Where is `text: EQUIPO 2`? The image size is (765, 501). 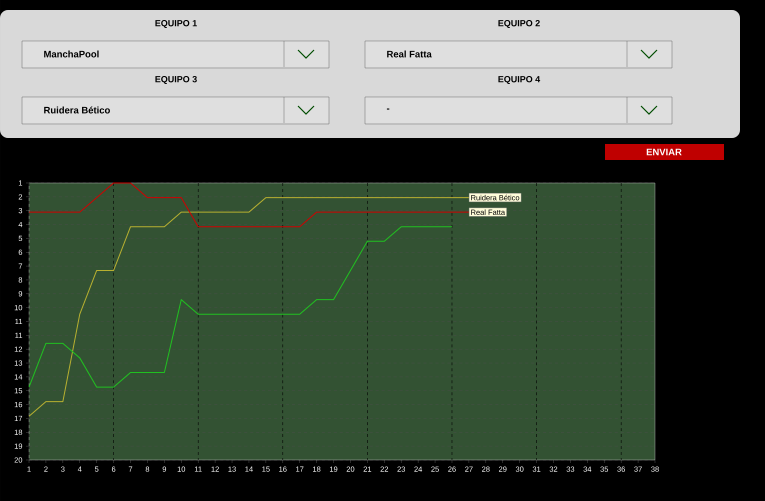
text: EQUIPO 2 is located at coordinates (519, 24).